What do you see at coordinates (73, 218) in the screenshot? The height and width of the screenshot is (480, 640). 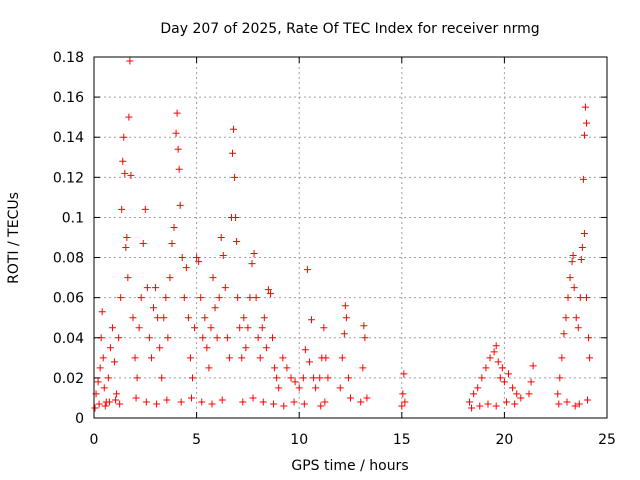 I see `y-tick-label: 0.1` at bounding box center [73, 218].